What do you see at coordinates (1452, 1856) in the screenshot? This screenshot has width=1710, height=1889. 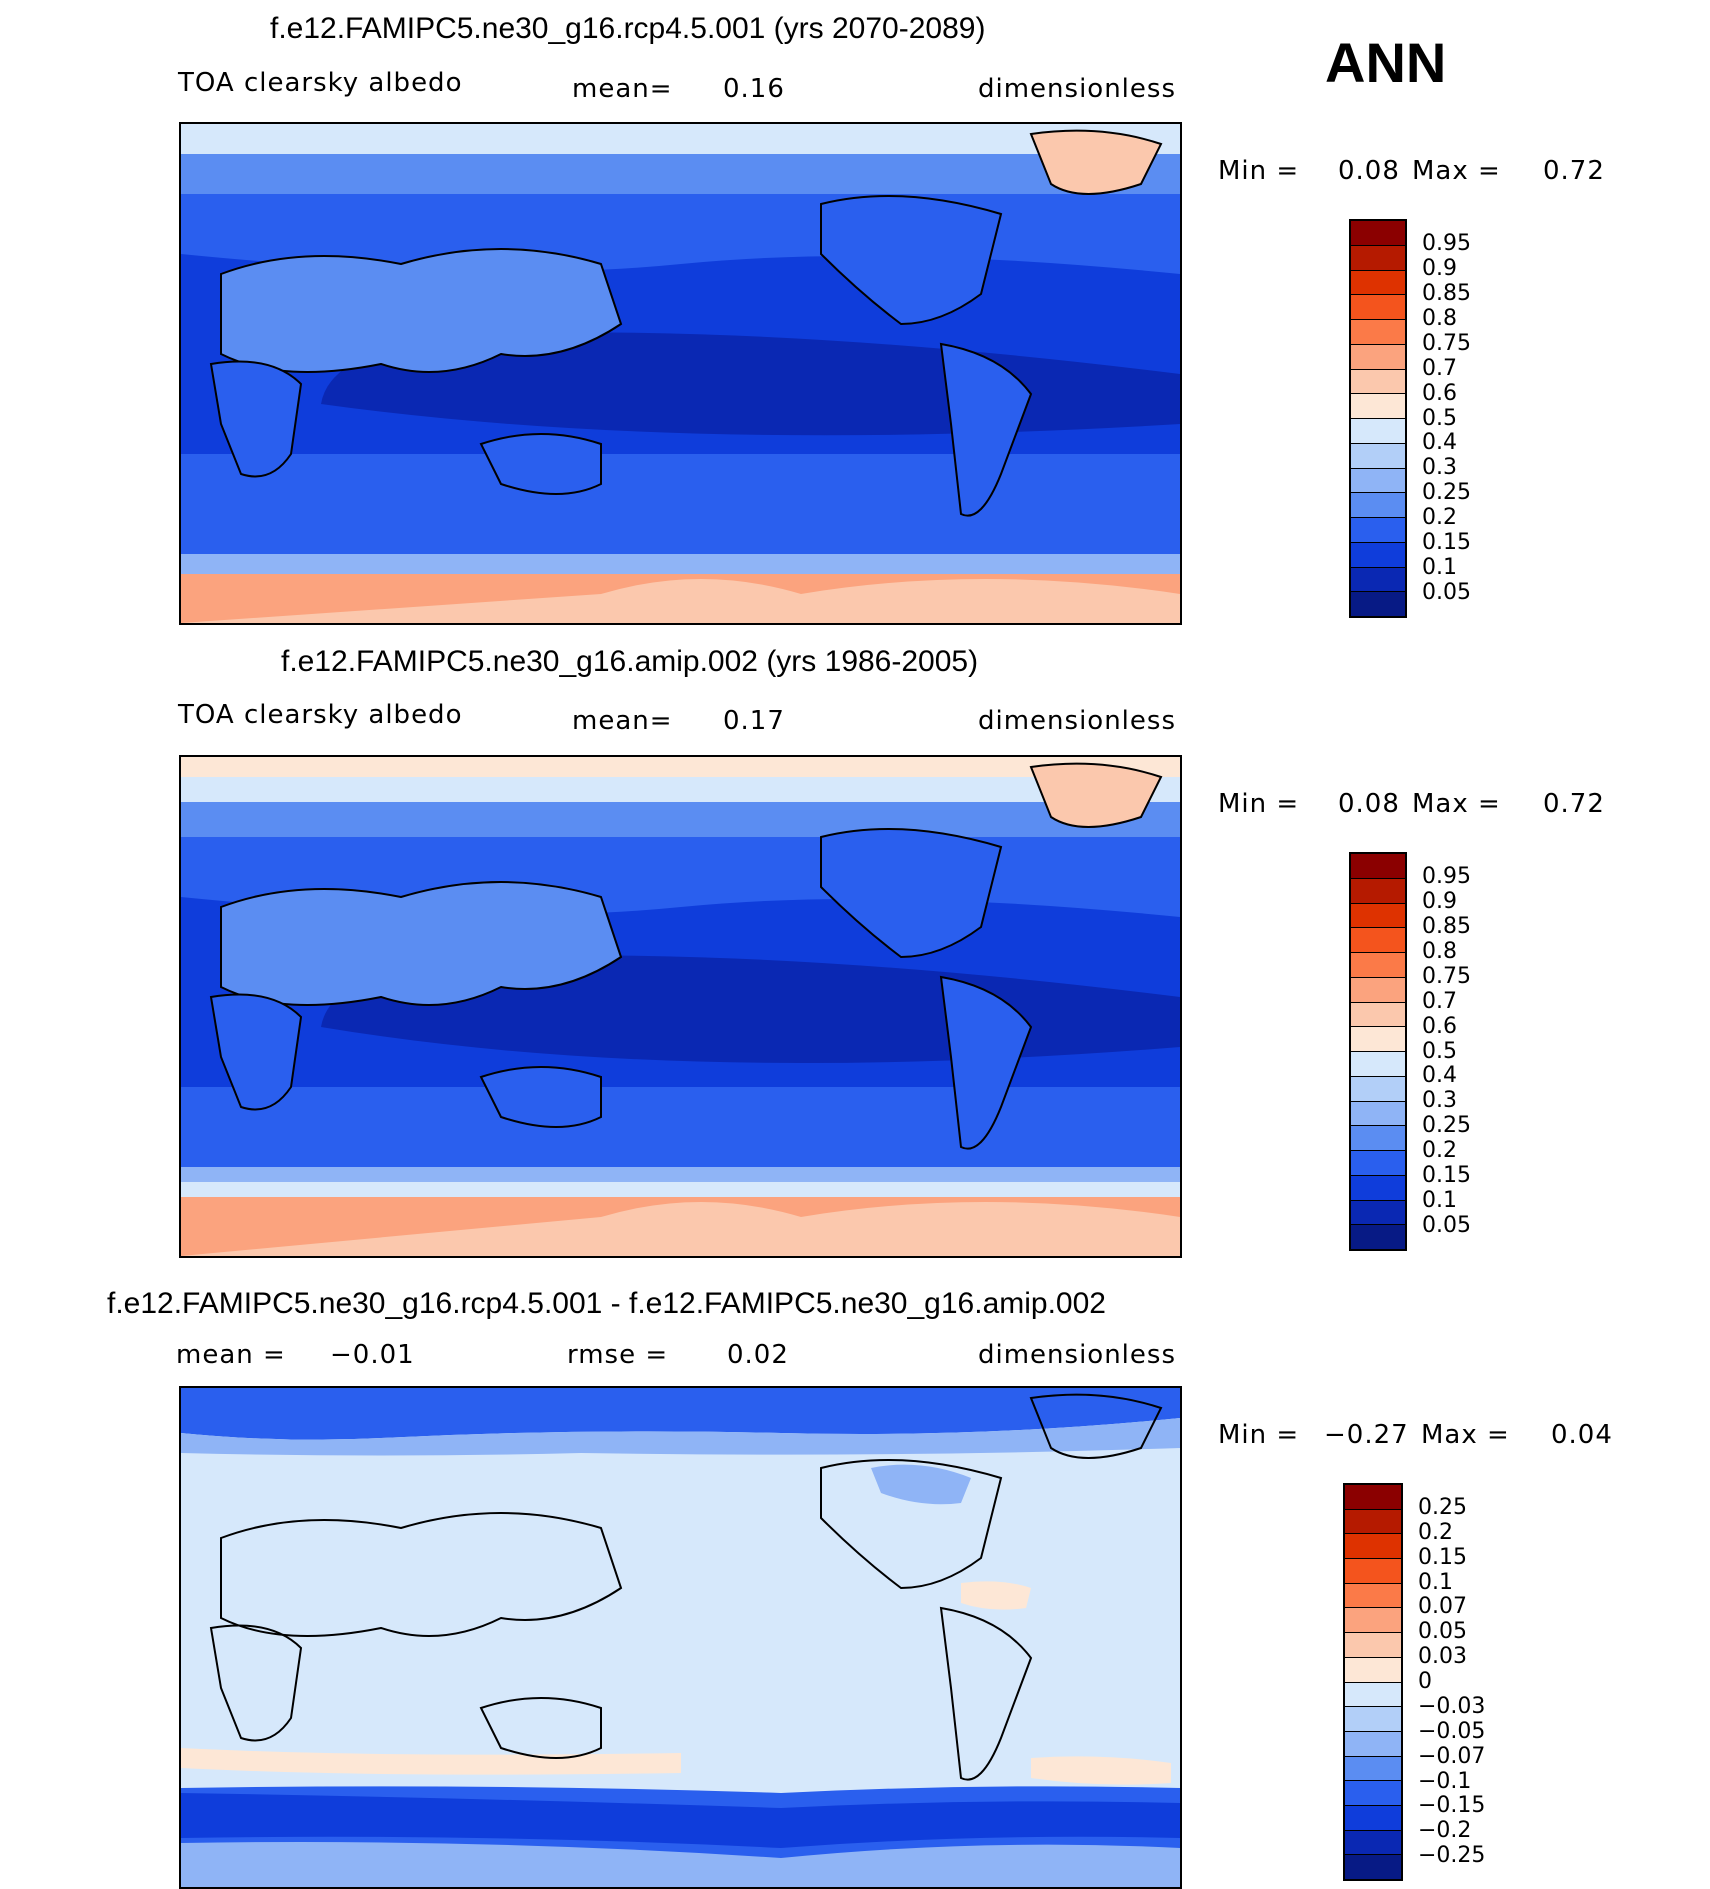 I see `colorbar-tick-label: −0.25` at bounding box center [1452, 1856].